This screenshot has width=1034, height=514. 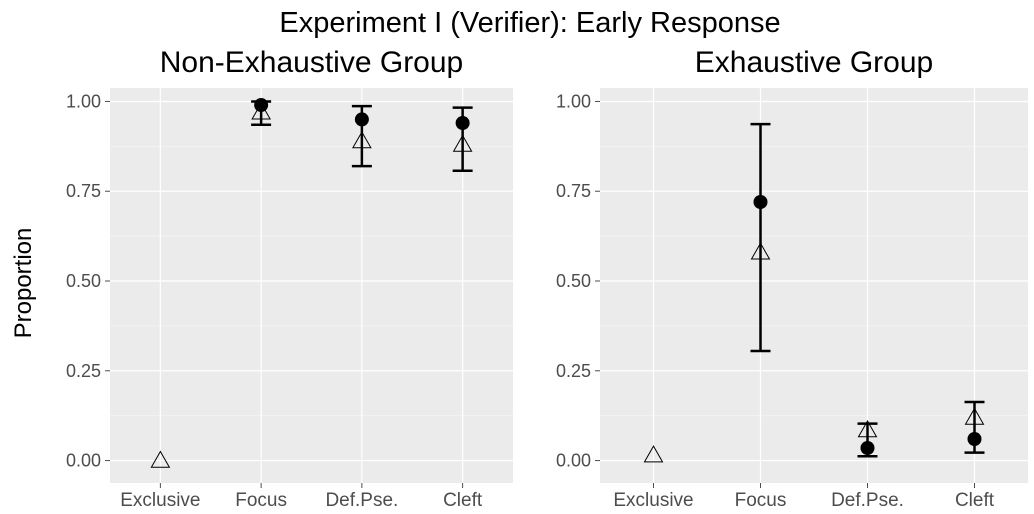 What do you see at coordinates (23, 283) in the screenshot?
I see `y-axis-label: Proportion` at bounding box center [23, 283].